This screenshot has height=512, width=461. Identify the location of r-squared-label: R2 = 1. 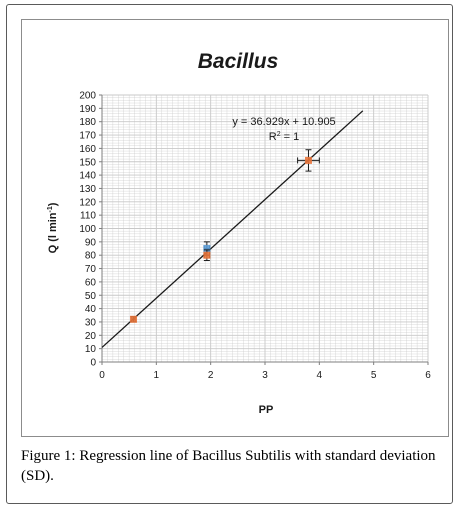
(284, 137).